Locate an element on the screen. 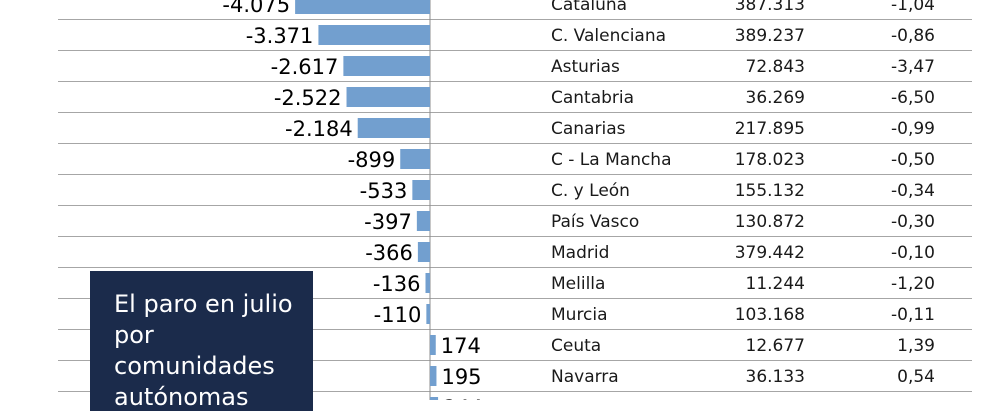 Image resolution: width=1000 pixels, height=411 pixels. pct-change-label: -1,20 is located at coordinates (913, 284).